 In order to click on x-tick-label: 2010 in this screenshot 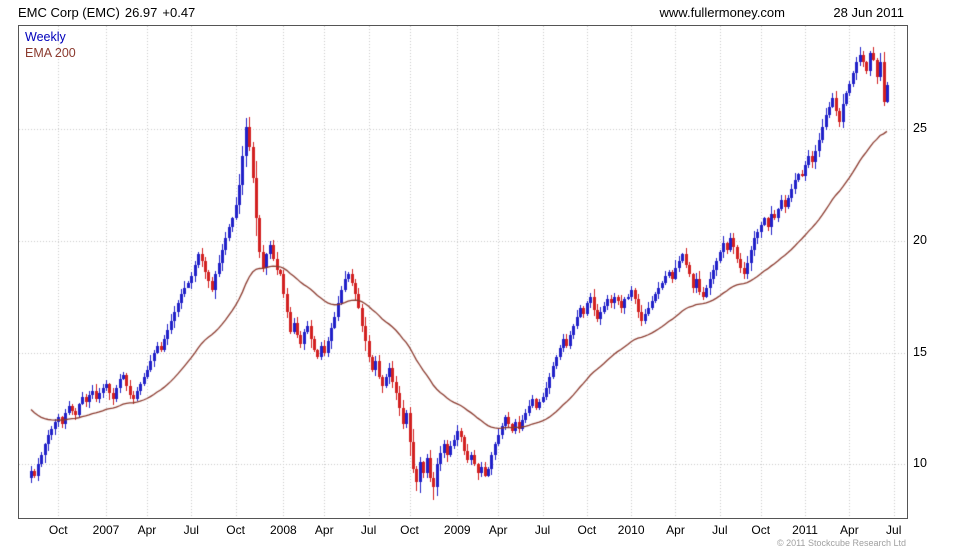, I will do `click(631, 530)`.